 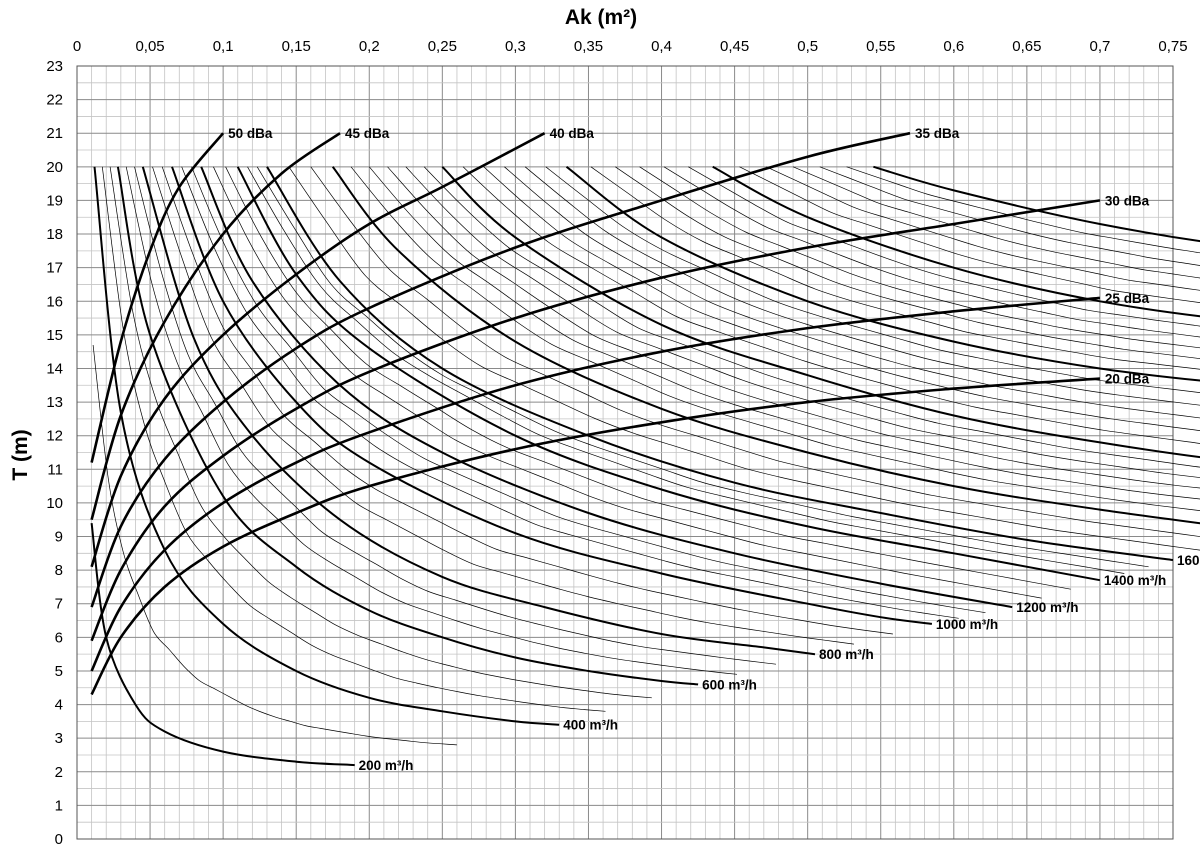 I want to click on flow-series-label: 600 m³/h, so click(x=729, y=684).